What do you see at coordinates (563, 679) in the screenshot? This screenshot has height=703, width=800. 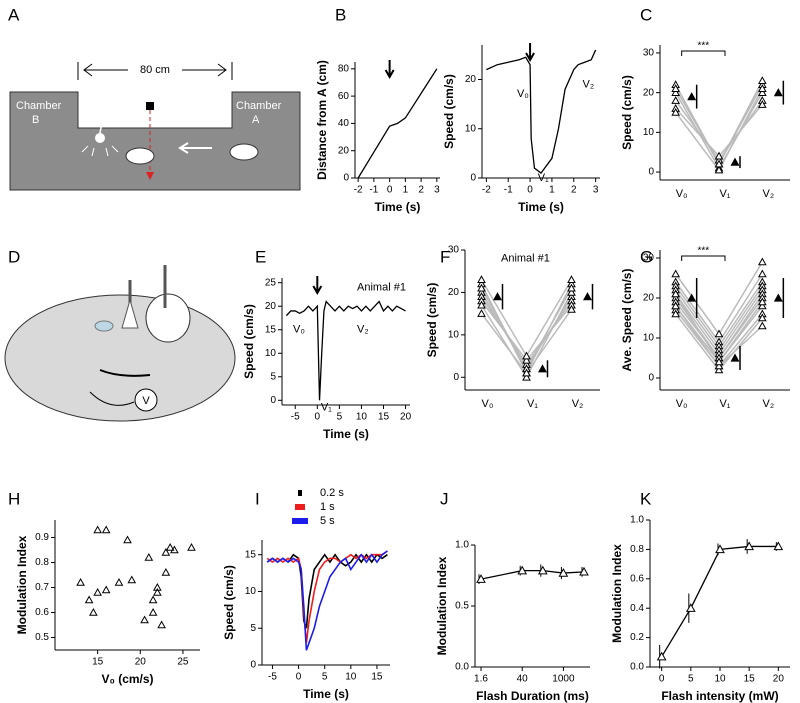 I see `x-tick-label: 1000` at bounding box center [563, 679].